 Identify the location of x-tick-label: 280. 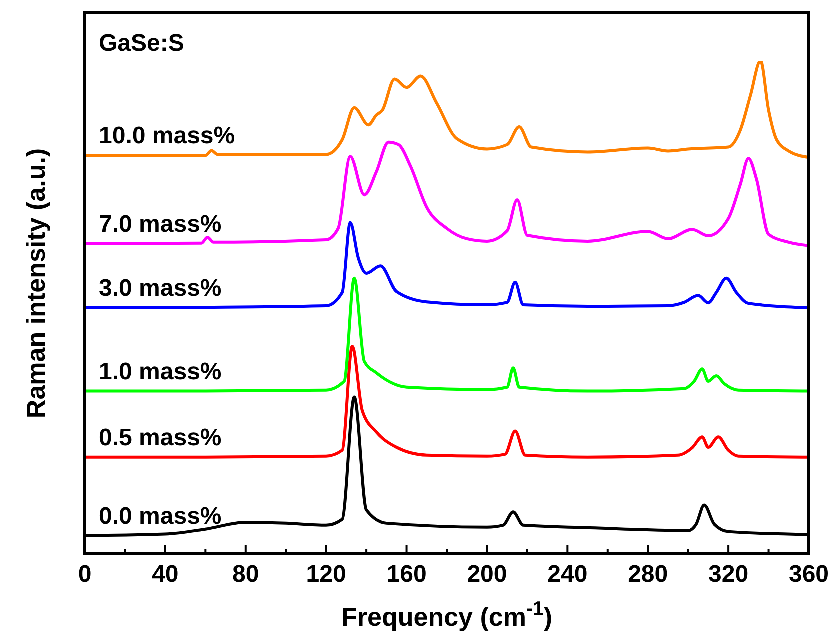
(648, 574).